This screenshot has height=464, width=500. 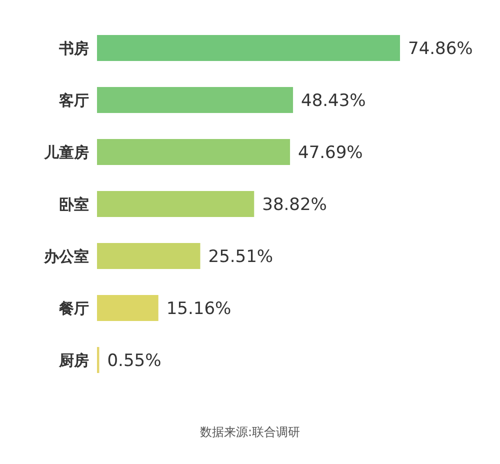 I want to click on data-label: 38.82%, so click(x=294, y=204).